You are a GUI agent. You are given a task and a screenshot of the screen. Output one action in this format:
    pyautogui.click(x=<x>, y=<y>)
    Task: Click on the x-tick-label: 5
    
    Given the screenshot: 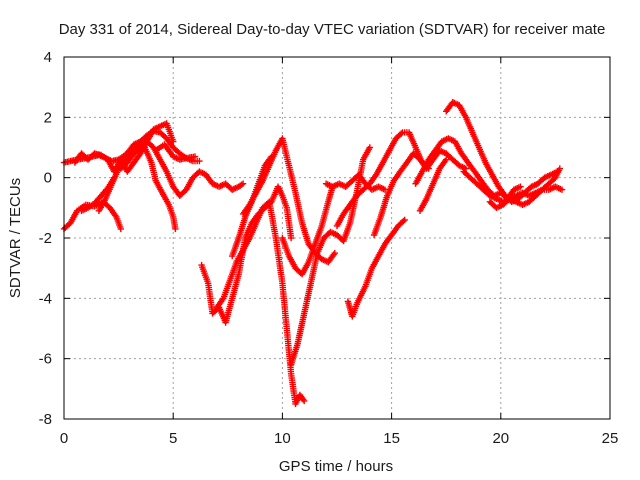 What is the action you would take?
    pyautogui.click(x=173, y=438)
    